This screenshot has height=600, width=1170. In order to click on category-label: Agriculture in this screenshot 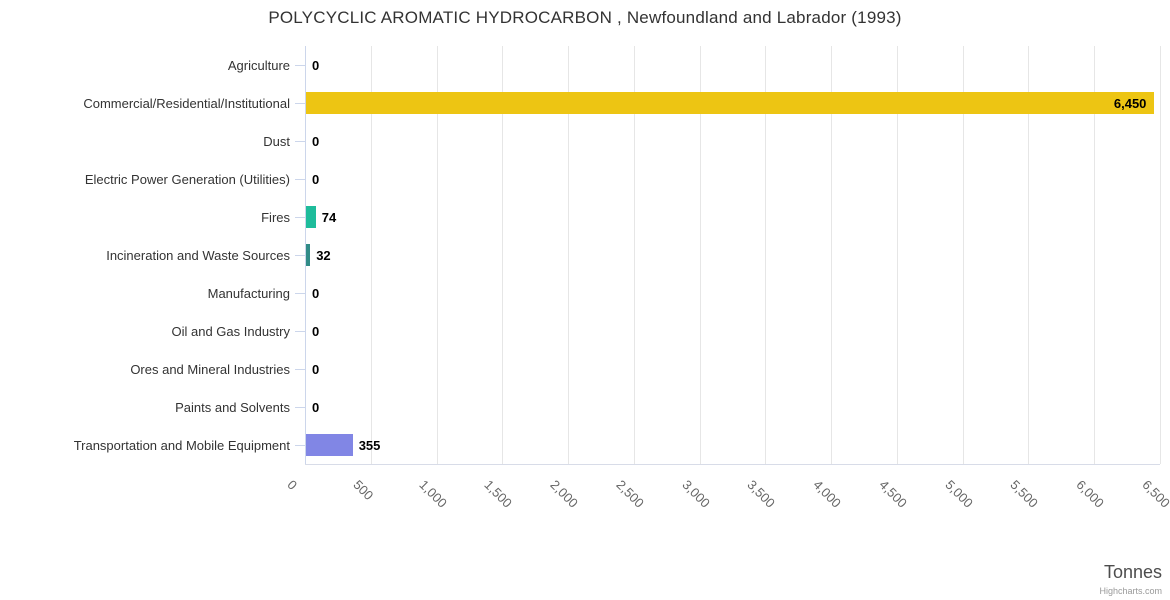, I will do `click(258, 65)`.